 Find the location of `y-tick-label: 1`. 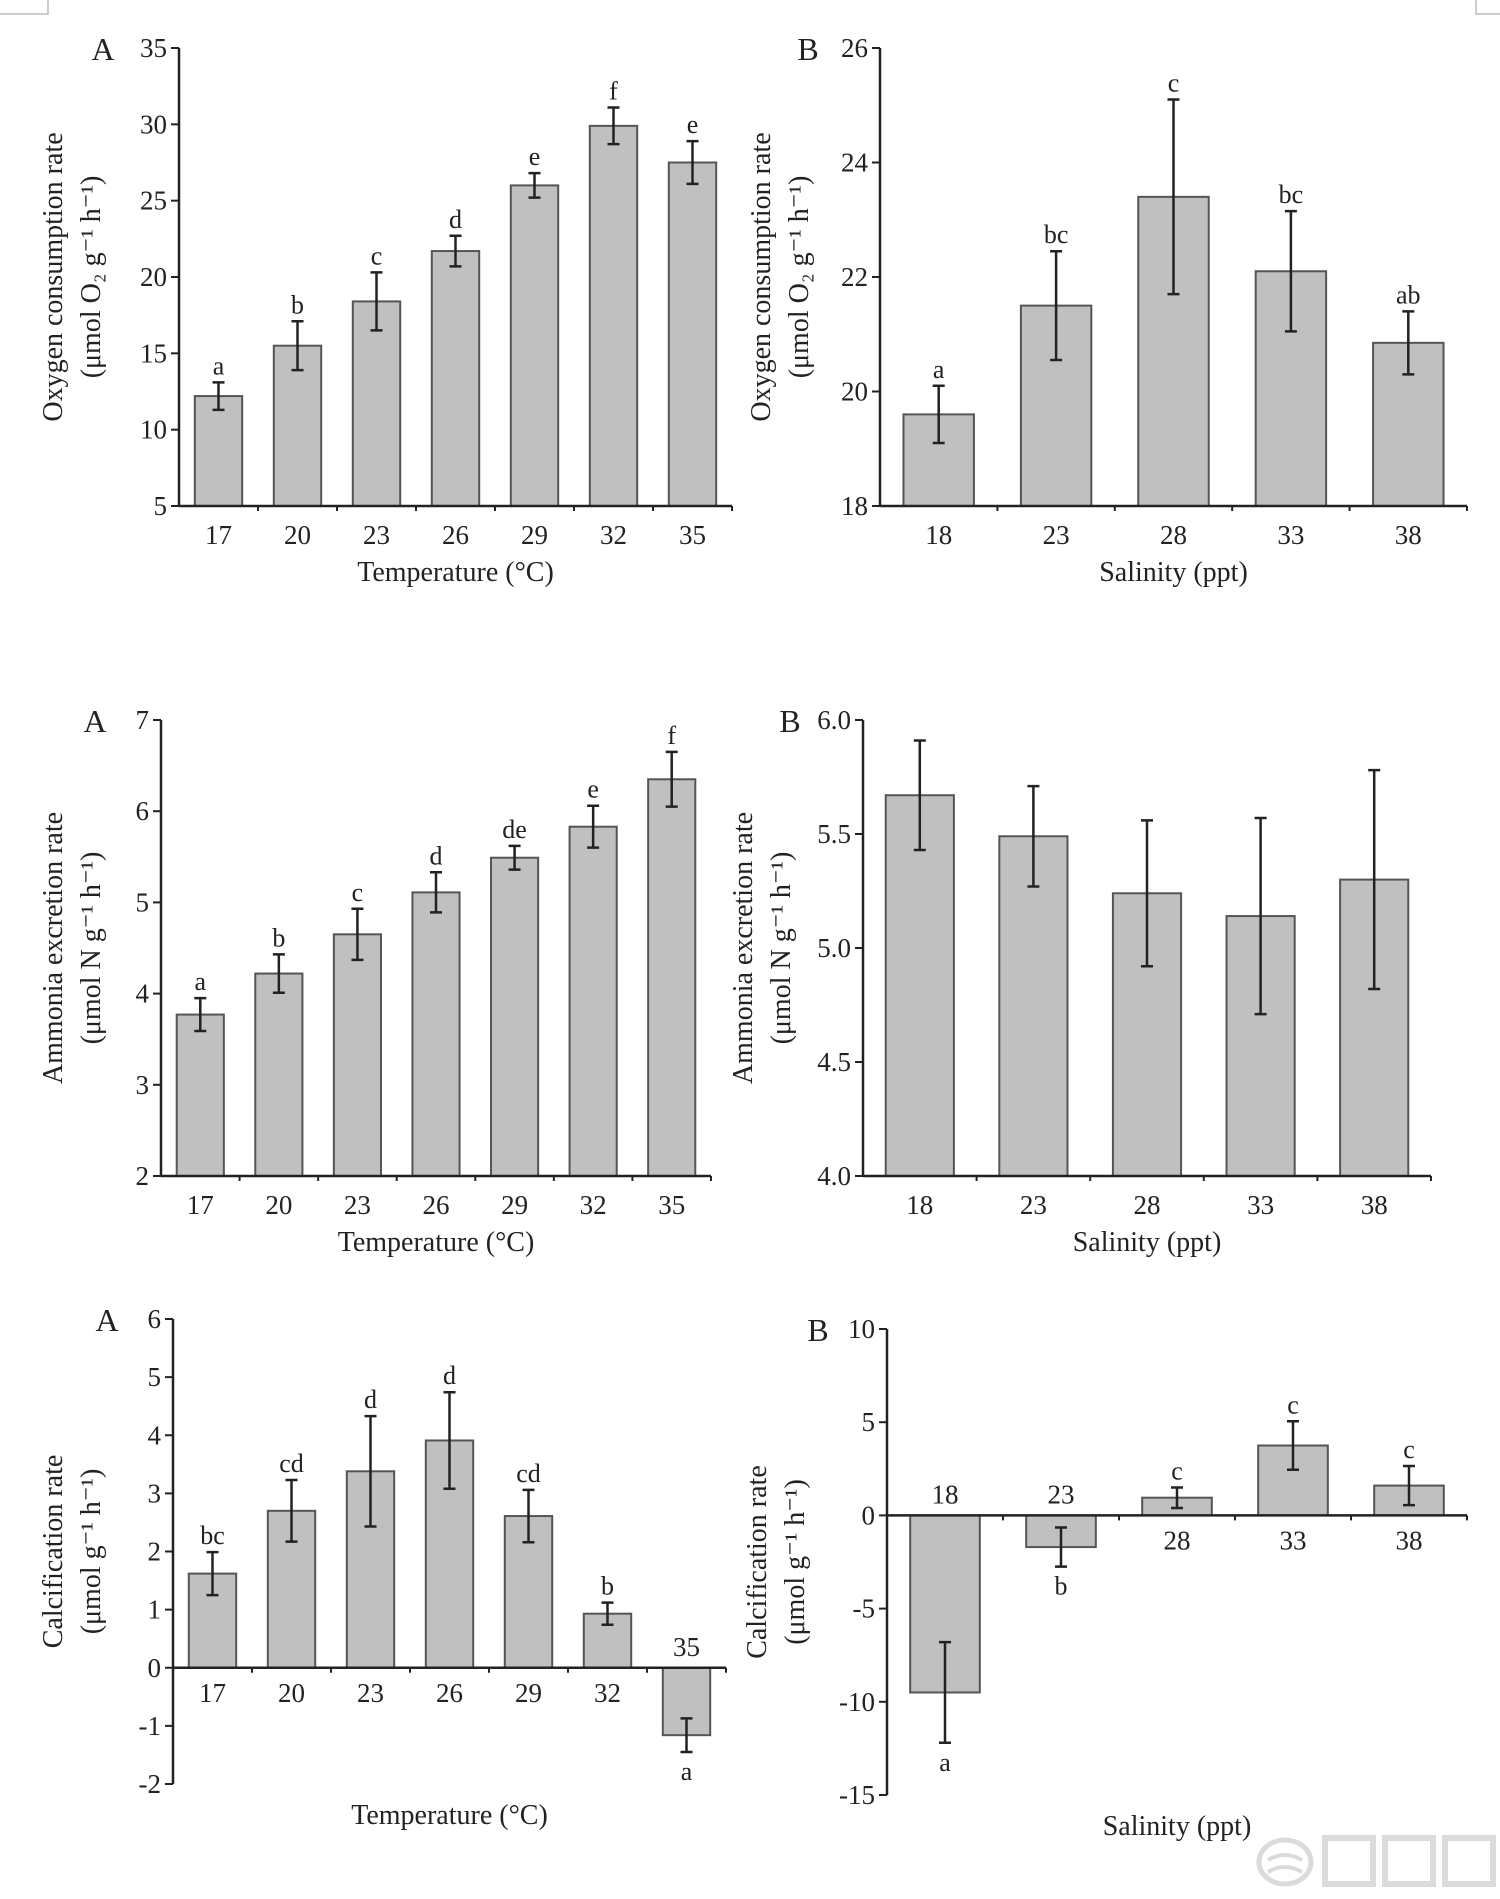

y-tick-label: 1 is located at coordinates (155, 1610).